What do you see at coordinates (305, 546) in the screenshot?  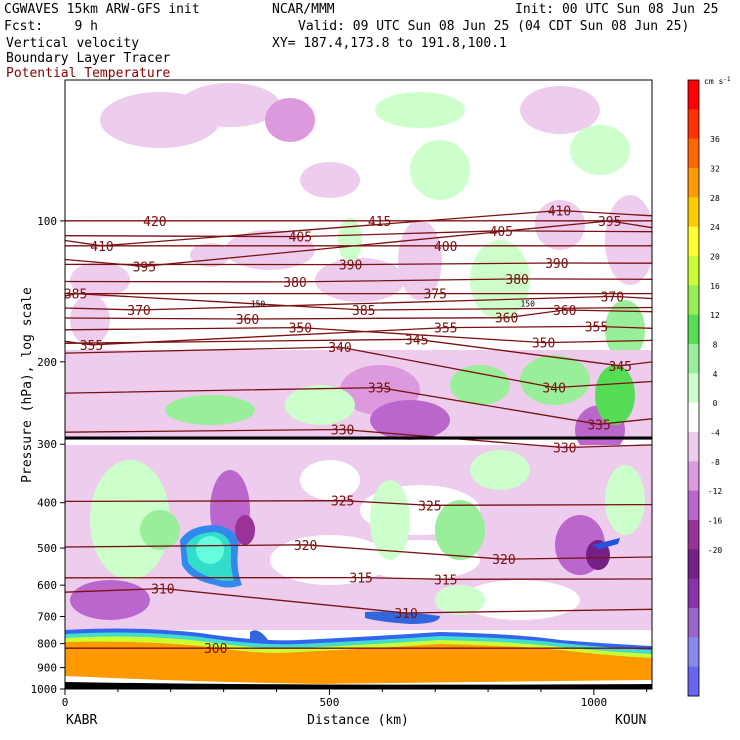 I see `theta-label: 320` at bounding box center [305, 546].